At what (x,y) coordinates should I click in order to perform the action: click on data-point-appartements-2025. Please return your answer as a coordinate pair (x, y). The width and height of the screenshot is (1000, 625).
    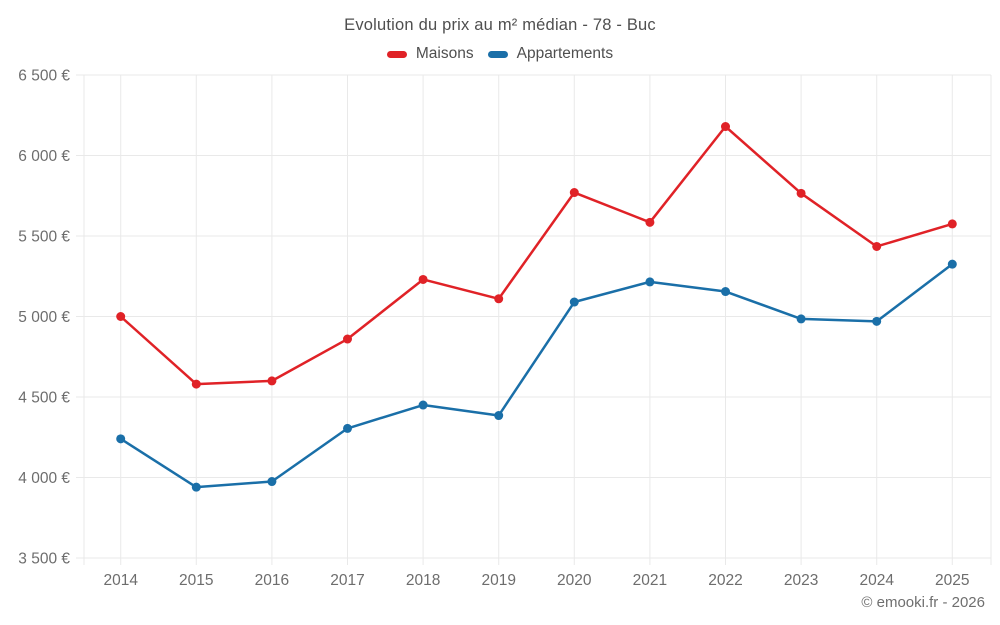
    Looking at the image, I should click on (952, 264).